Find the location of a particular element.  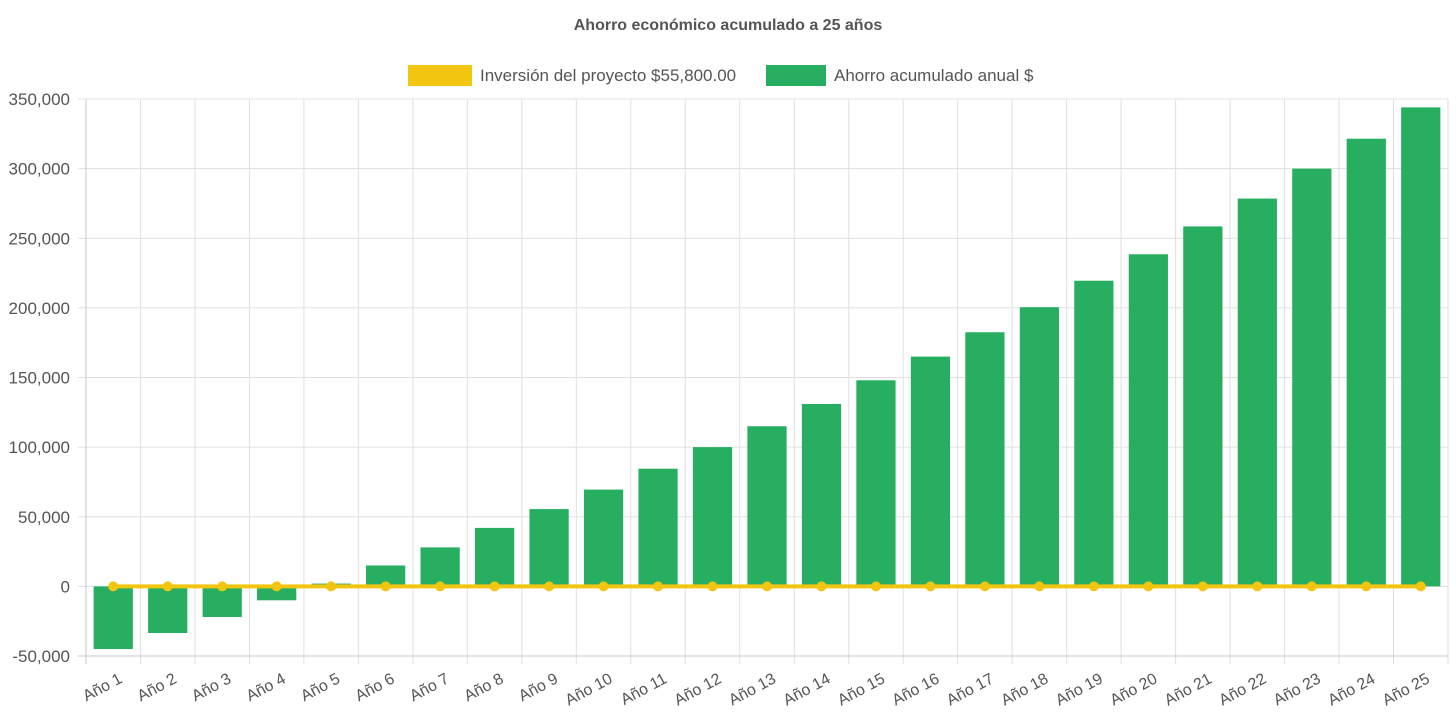

chart-title: Ahorro económico acumulado a 25 años is located at coordinates (728, 25).